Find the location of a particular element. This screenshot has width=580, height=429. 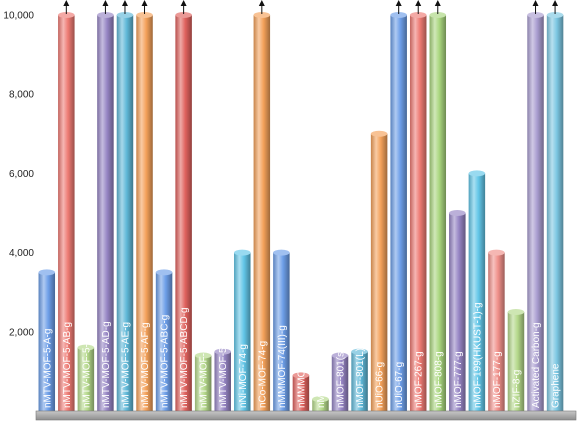

category-label: nMOF-801(s)-g is located at coordinates (341, 374).